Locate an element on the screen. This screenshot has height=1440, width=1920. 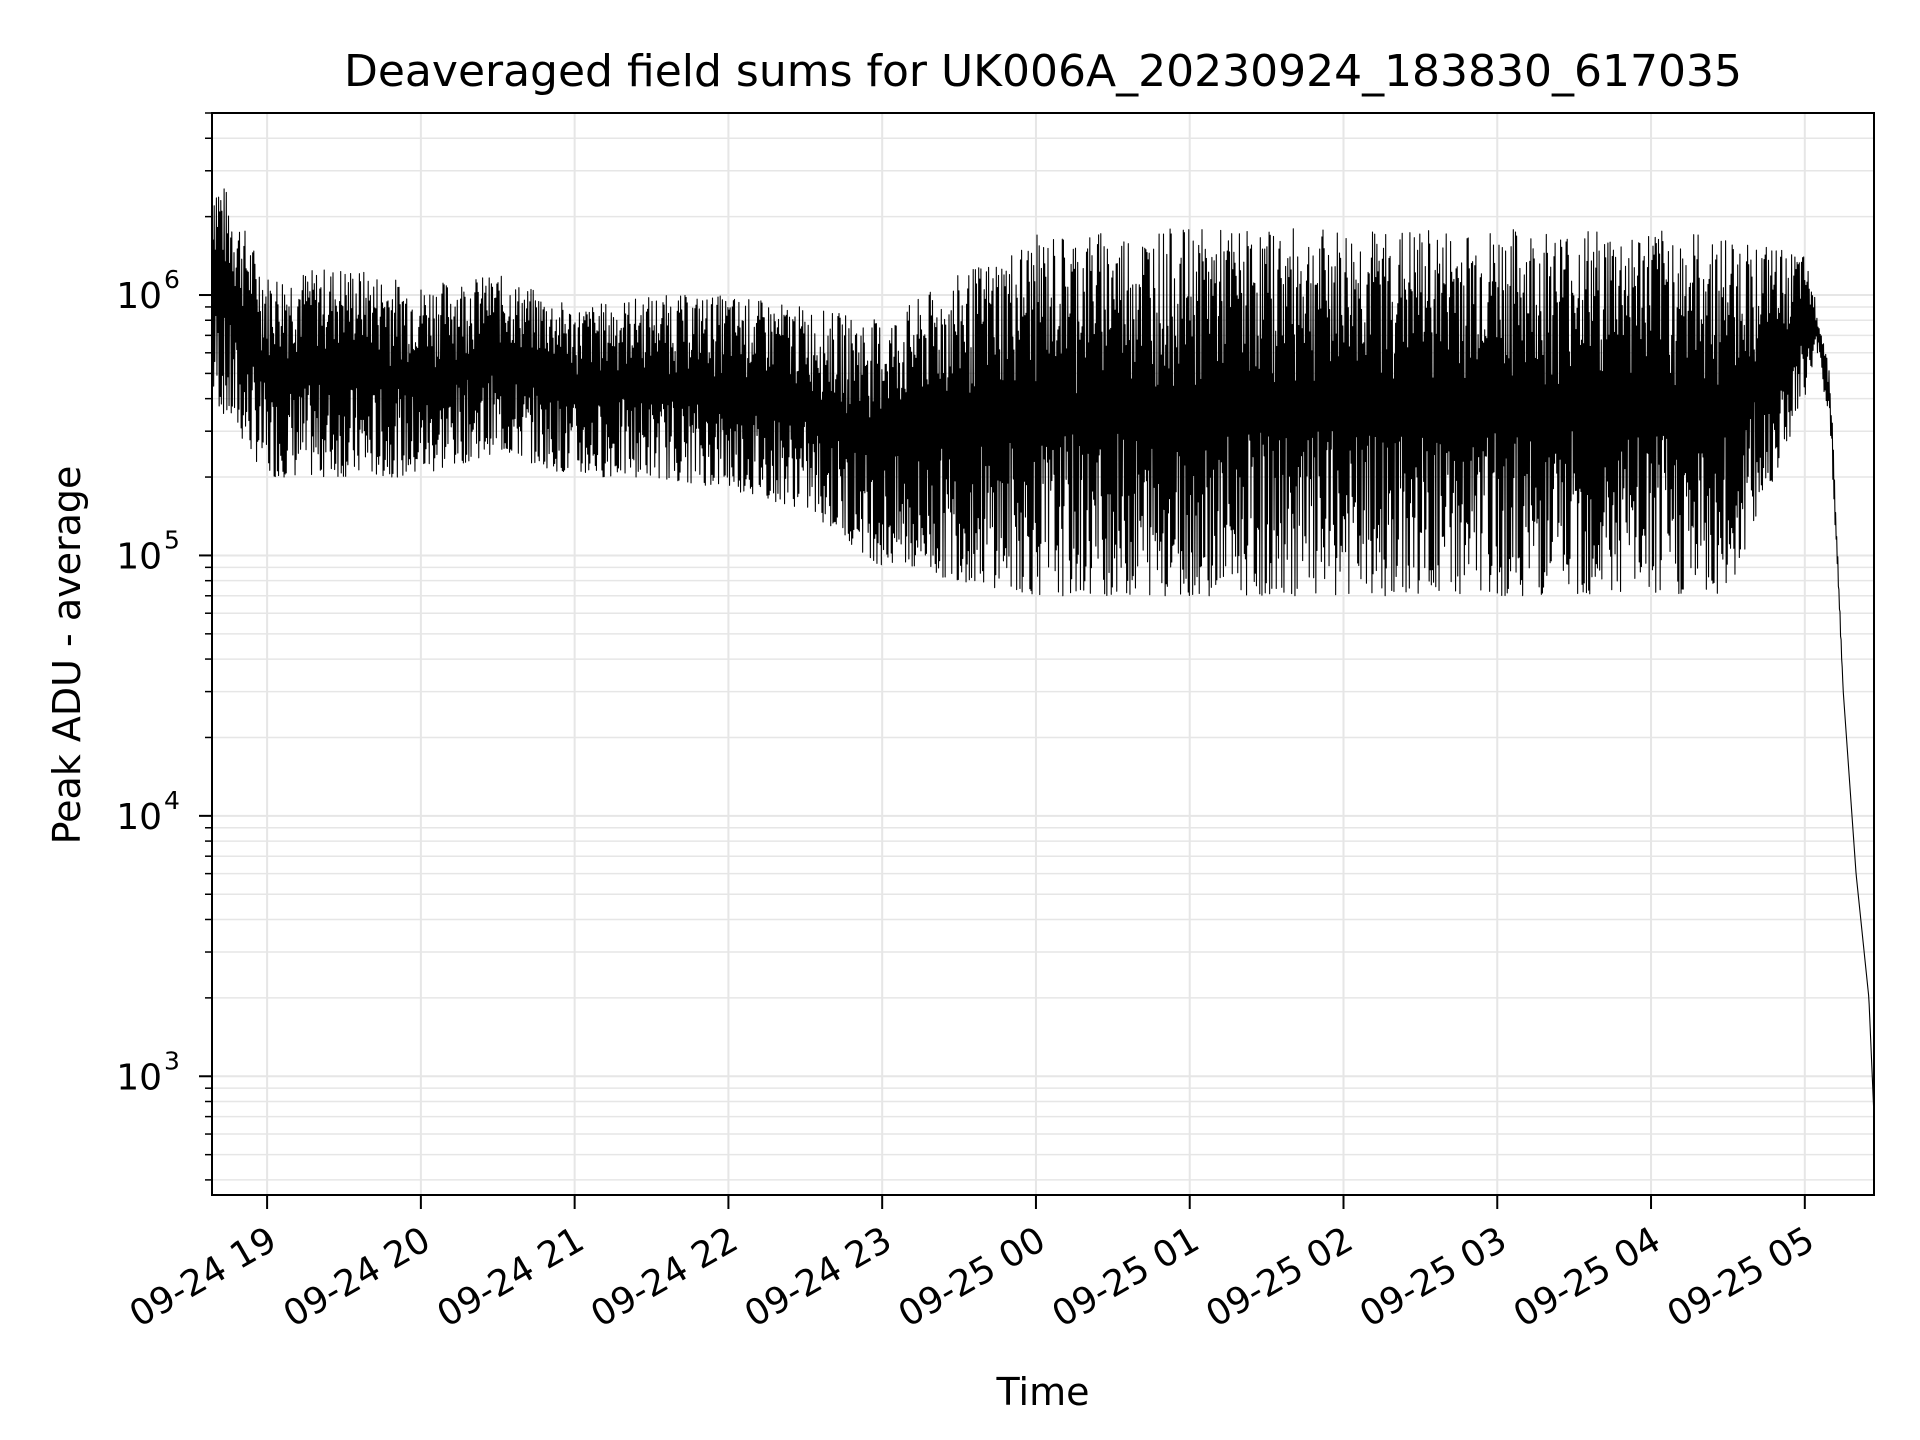
y-tick-exponent: 4 is located at coordinates (172, 800).